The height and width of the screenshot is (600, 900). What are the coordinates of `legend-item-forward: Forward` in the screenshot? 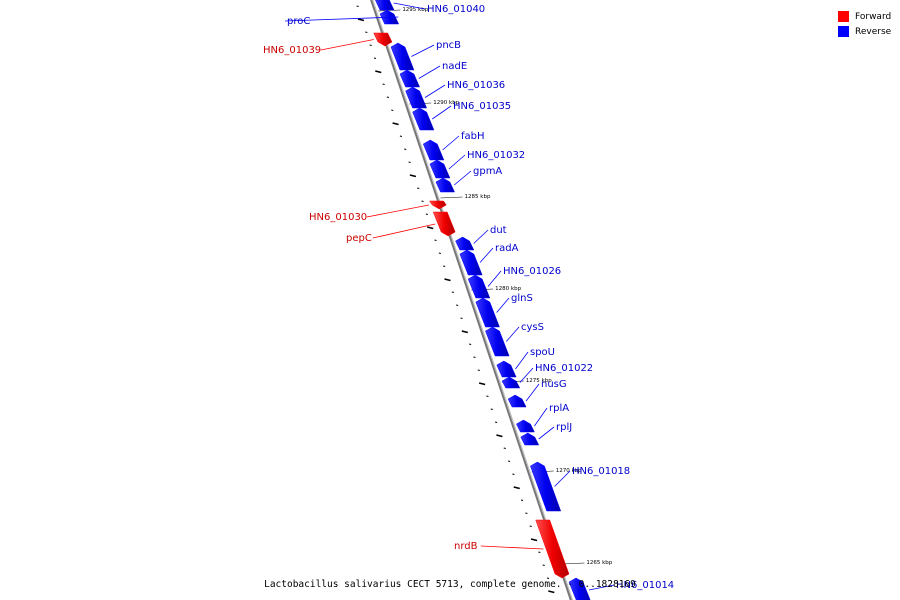 It's located at (868, 16).